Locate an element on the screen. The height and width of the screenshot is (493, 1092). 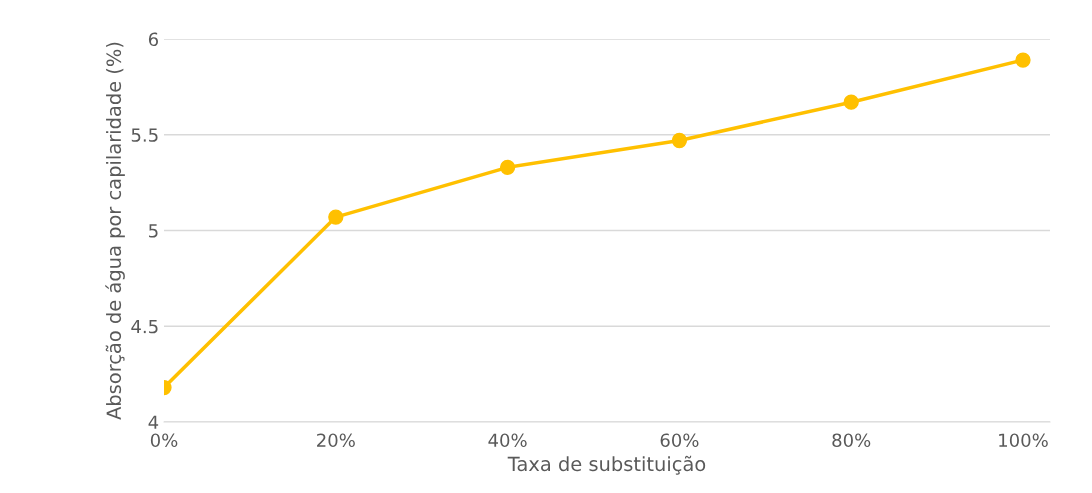
y-tick-label: 4 is located at coordinates (153, 422).